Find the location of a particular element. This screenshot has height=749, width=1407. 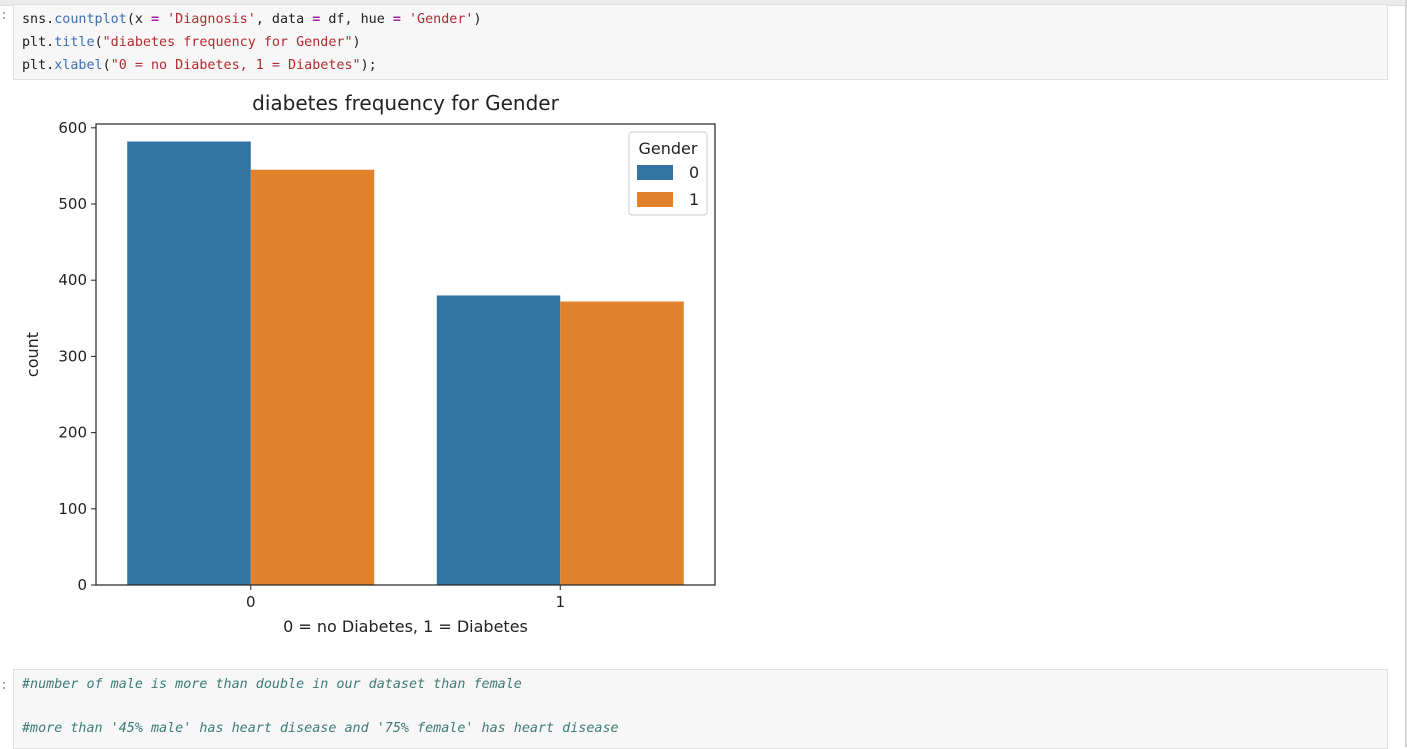

y-tick-label: 600 is located at coordinates (72, 128).